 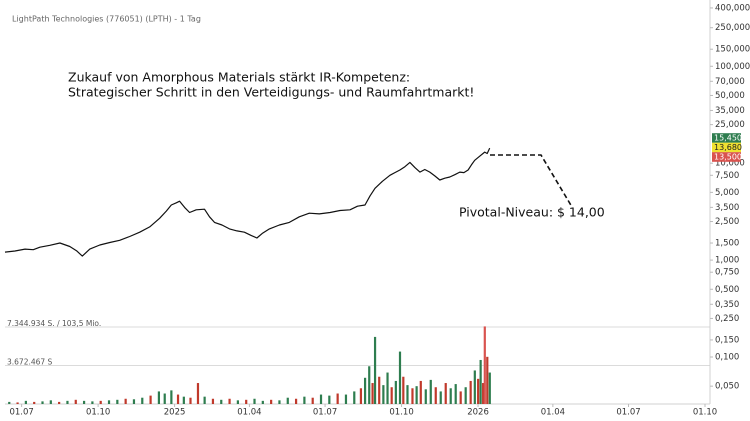 What do you see at coordinates (175, 413) in the screenshot?
I see `x-tick-label: 2025` at bounding box center [175, 413].